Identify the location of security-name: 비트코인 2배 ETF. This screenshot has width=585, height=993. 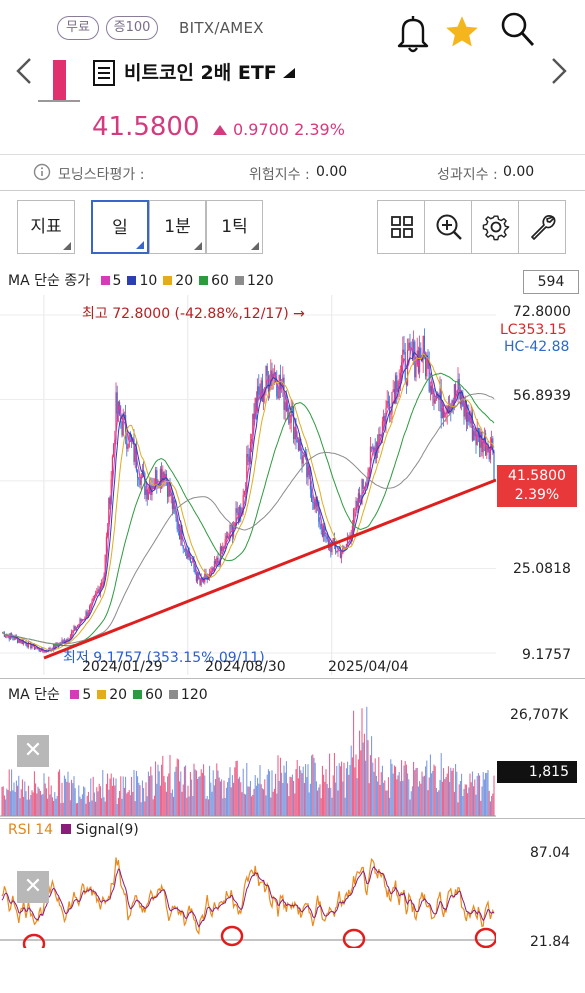
(200, 73).